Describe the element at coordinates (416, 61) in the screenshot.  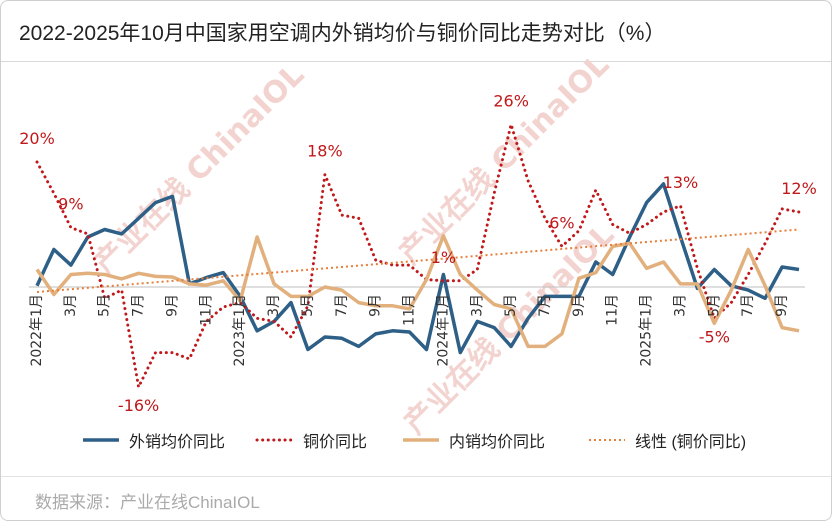
I see `title-divider` at that location.